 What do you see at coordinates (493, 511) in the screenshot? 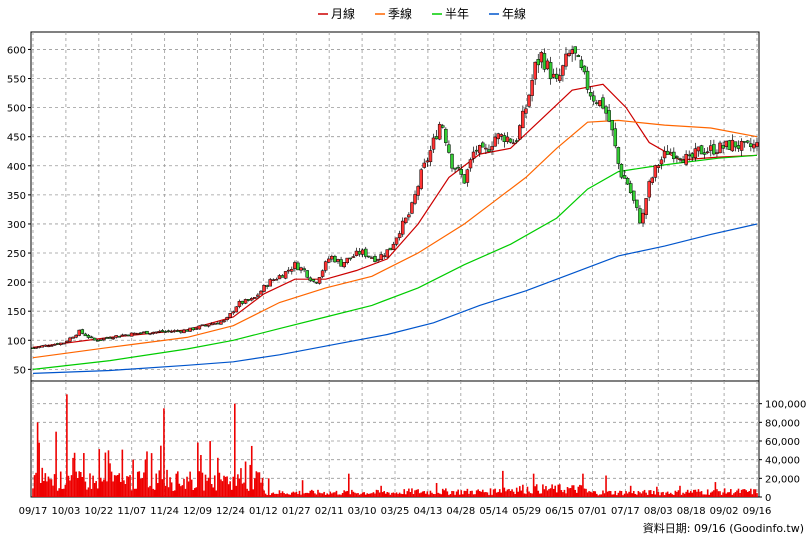
I see `x-tick-label: 05/14` at bounding box center [493, 511].